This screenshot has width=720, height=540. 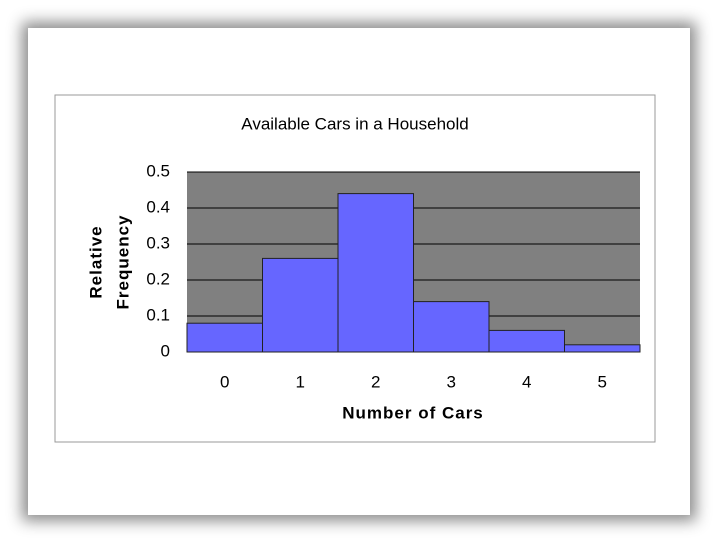 I want to click on x-tick-label: 0, so click(x=224, y=381).